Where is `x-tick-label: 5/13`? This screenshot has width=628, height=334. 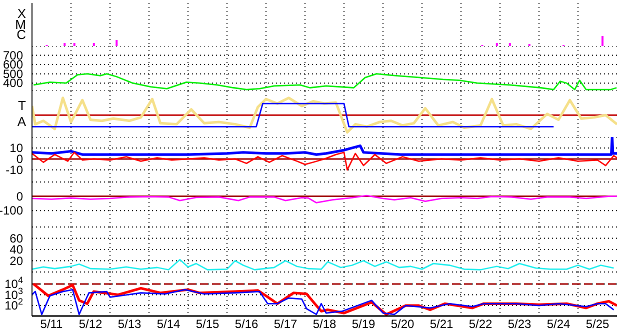 x-tick-label: 5/13 is located at coordinates (130, 324).